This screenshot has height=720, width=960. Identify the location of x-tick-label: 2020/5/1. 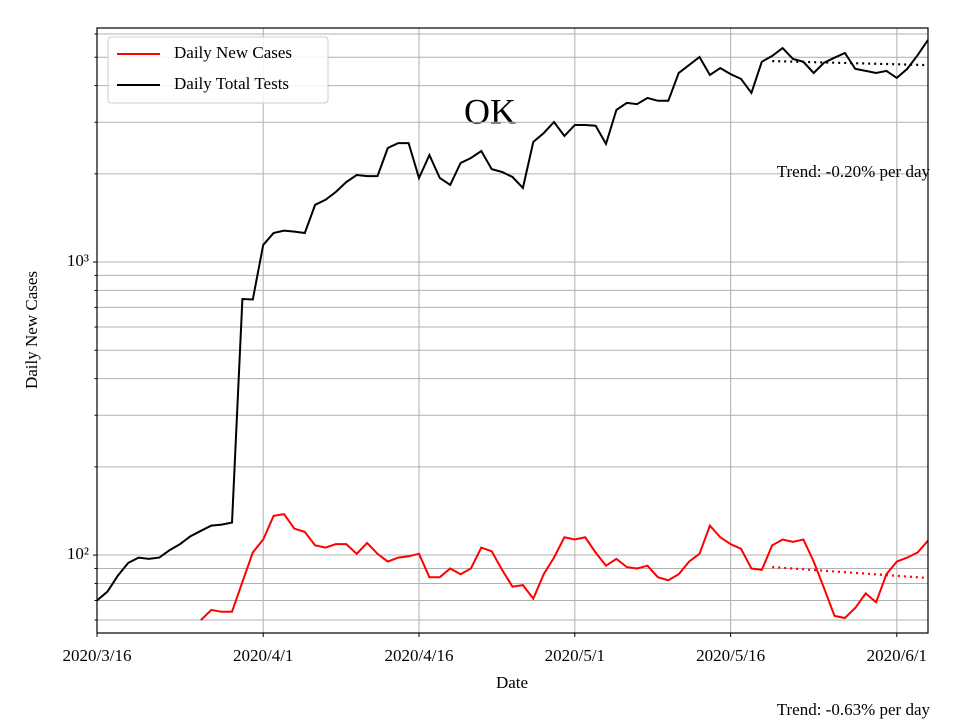
(575, 655).